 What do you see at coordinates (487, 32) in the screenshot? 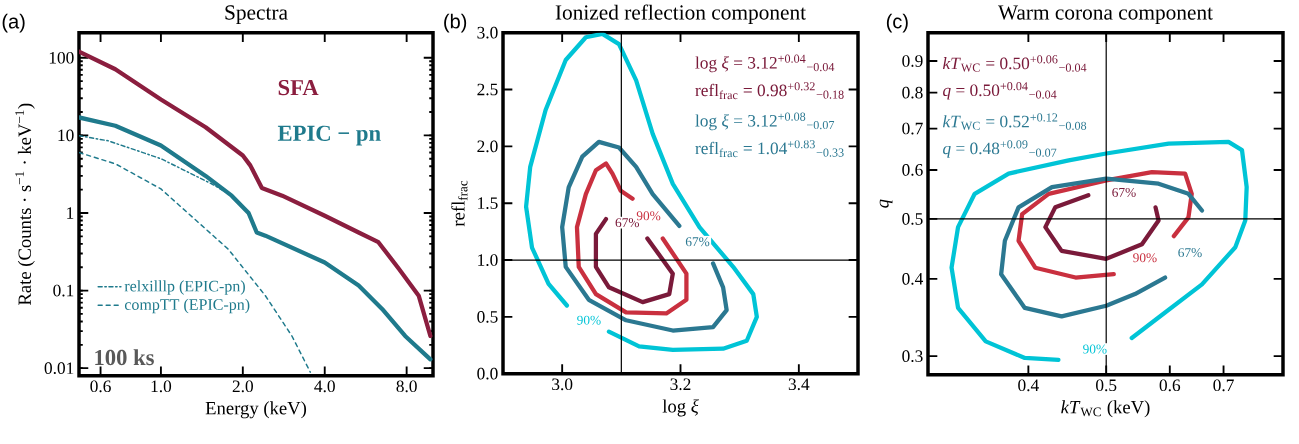
I see `y-tick-label: 3.0` at bounding box center [487, 32].